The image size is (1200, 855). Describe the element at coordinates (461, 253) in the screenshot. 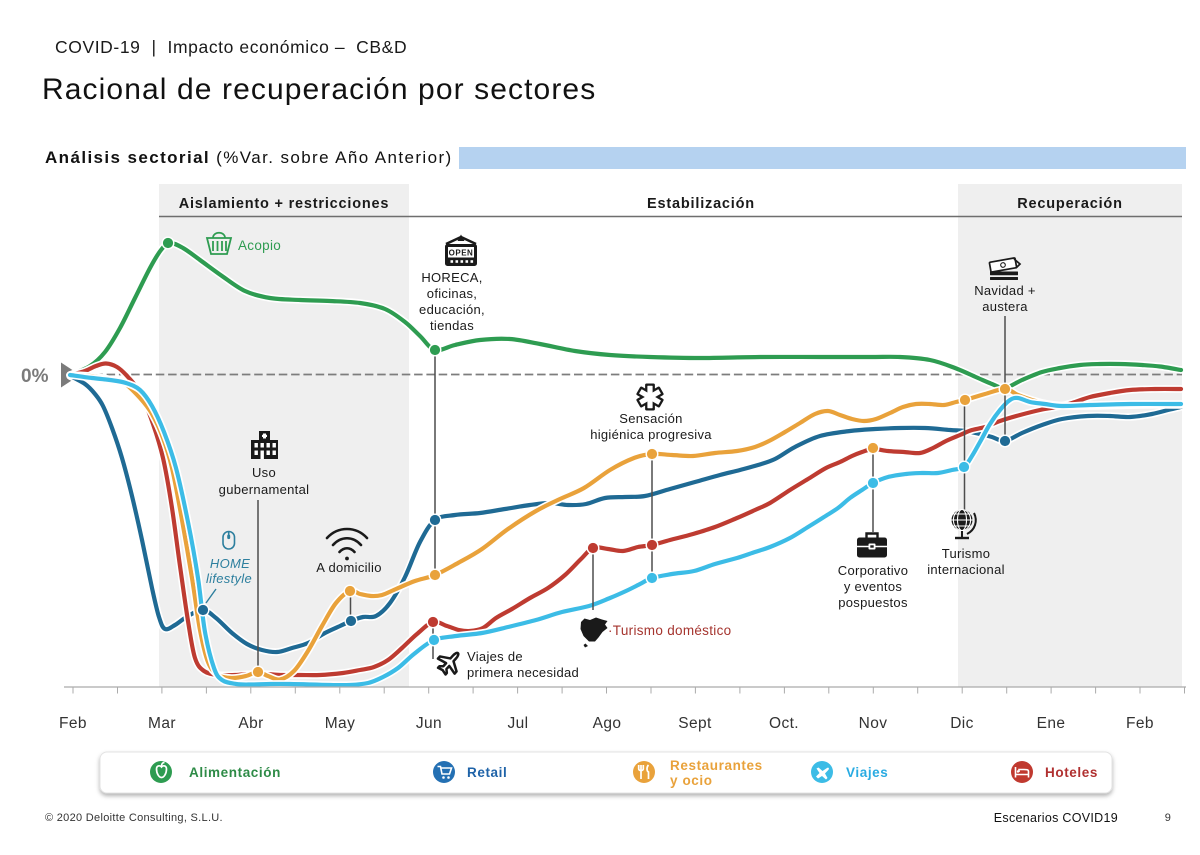

I see `svg-text: OPEN` at that location.